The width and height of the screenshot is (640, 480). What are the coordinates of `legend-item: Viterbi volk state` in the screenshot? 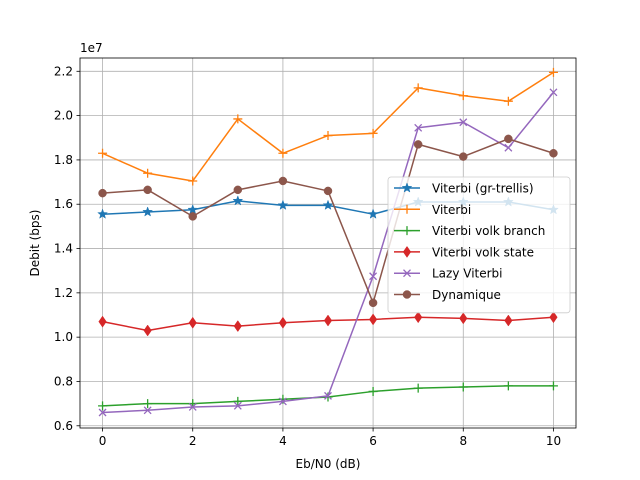 It's located at (464, 252).